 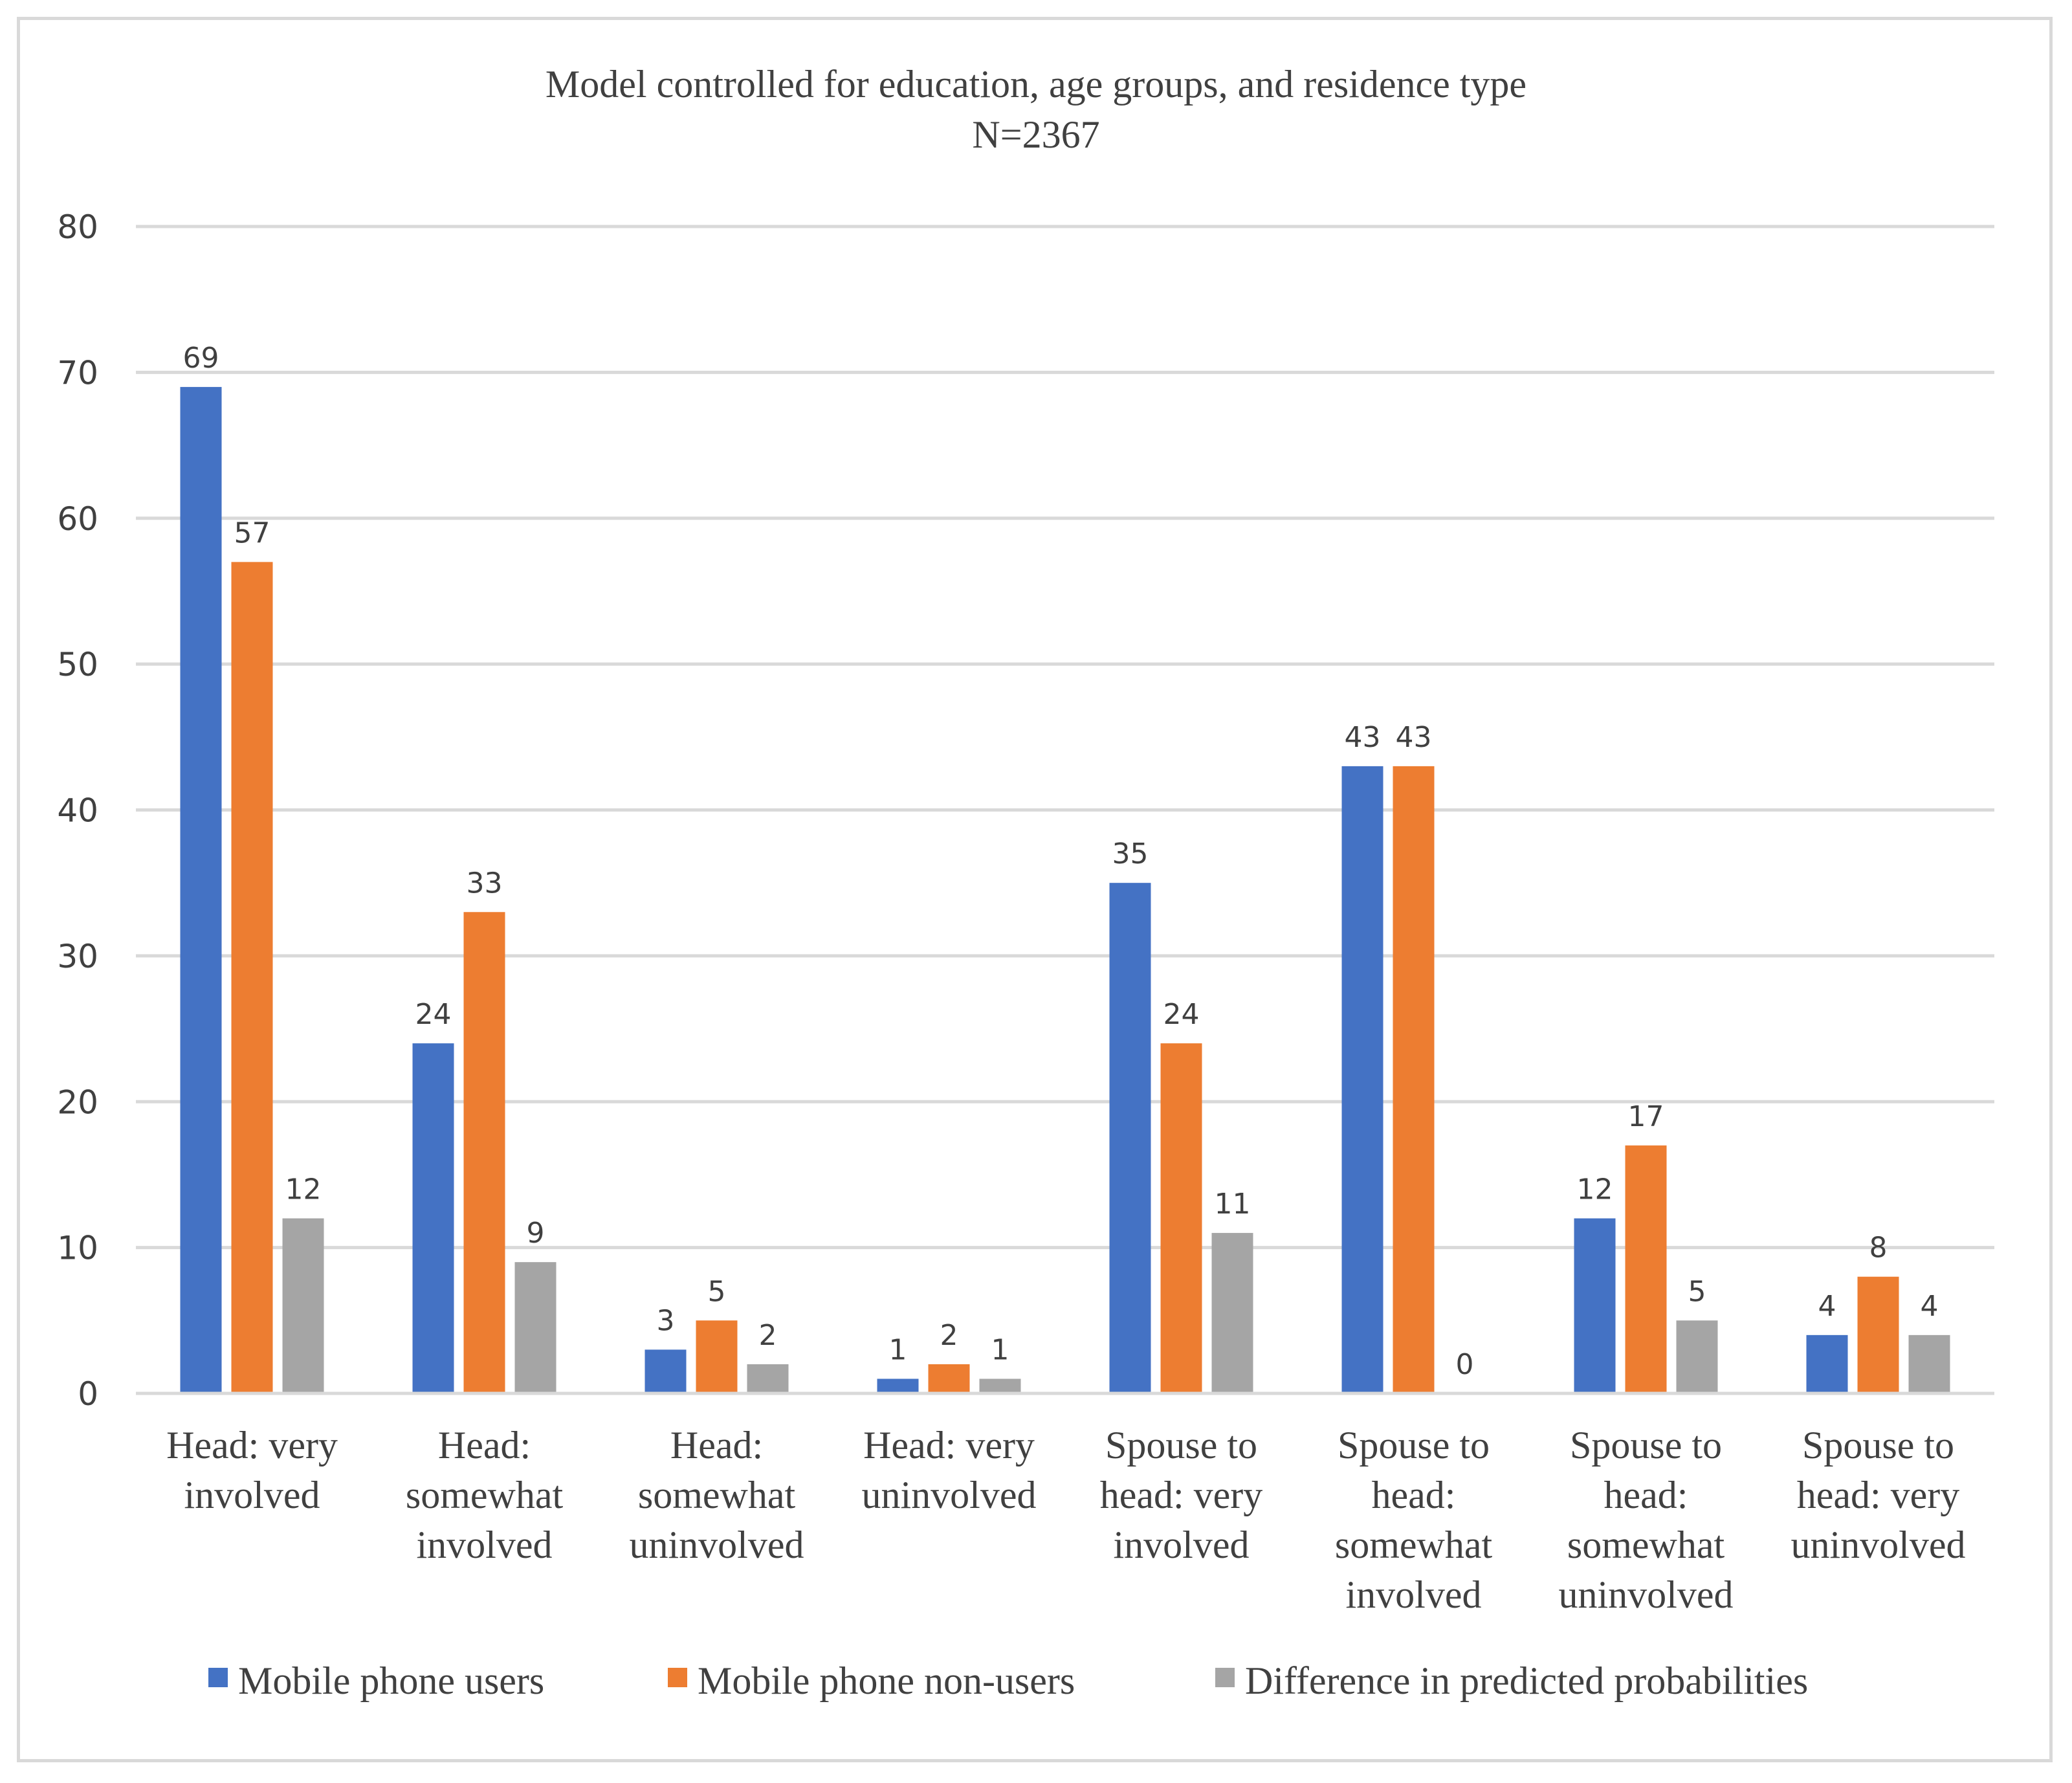 I want to click on y-tick-label: 10, so click(x=77, y=1248).